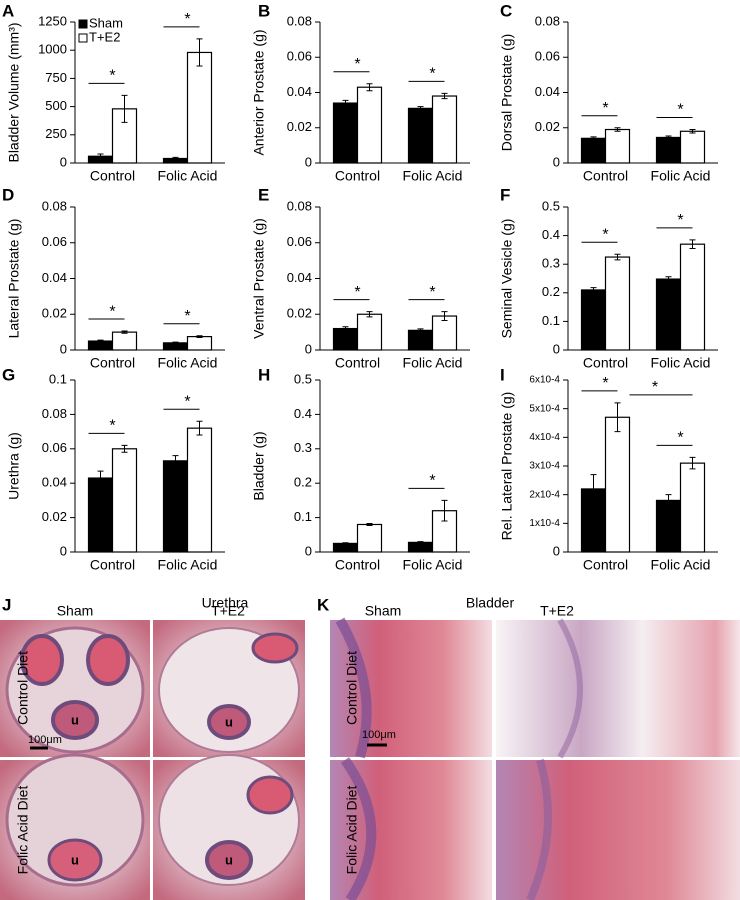 This screenshot has height=900, width=740. What do you see at coordinates (56, 77) in the screenshot?
I see `y-tick-label: 750` at bounding box center [56, 77].